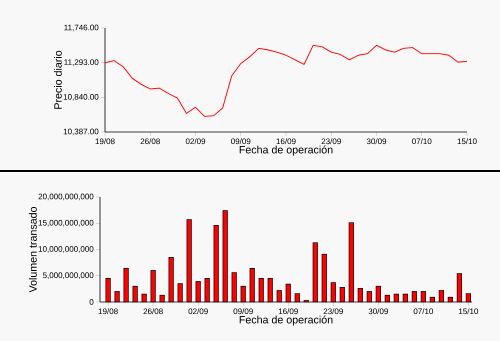 Image resolution: width=500 pixels, height=341 pixels. What do you see at coordinates (81, 132) in the screenshot?
I see `y-tick-label: 10,387.00` at bounding box center [81, 132].